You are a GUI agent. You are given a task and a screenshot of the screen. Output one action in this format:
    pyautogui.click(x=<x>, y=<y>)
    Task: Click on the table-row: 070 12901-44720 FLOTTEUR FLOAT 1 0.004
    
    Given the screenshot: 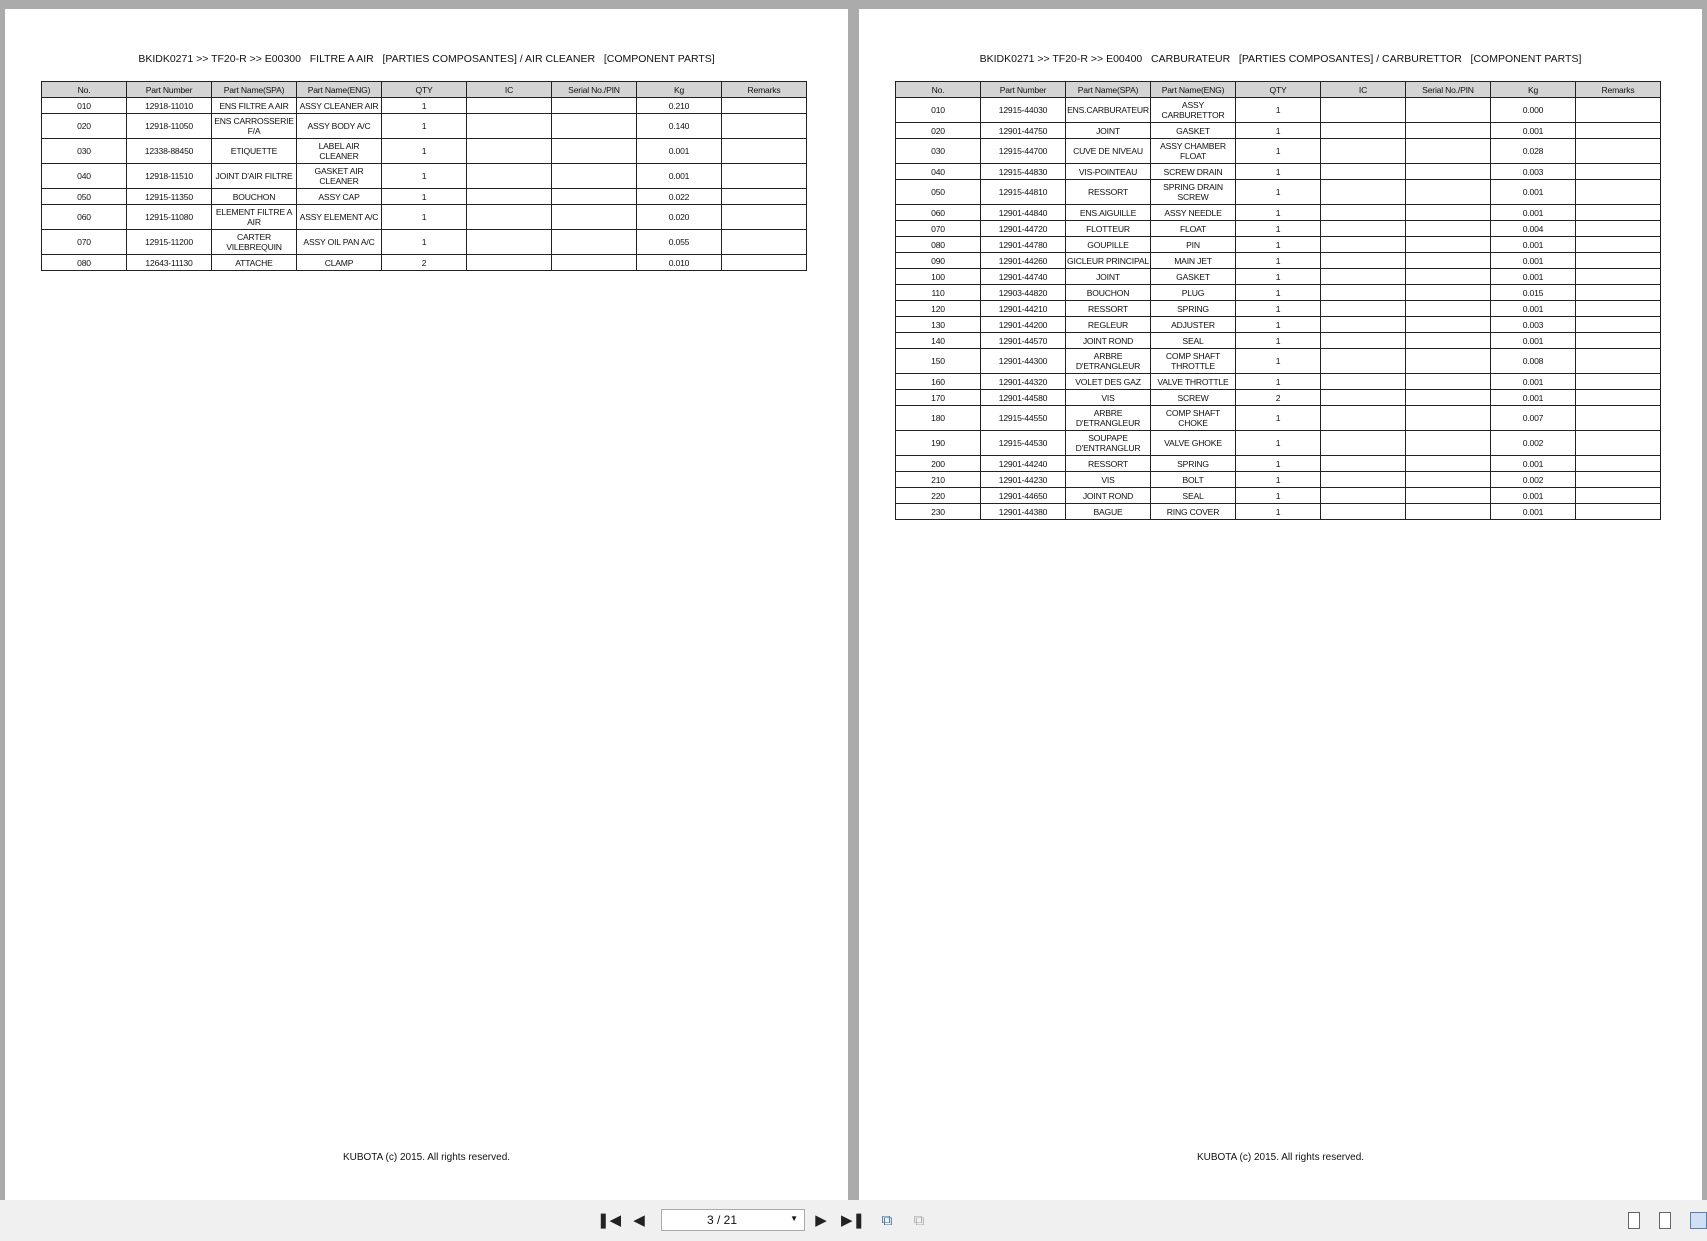 What is the action you would take?
    pyautogui.click(x=1278, y=228)
    